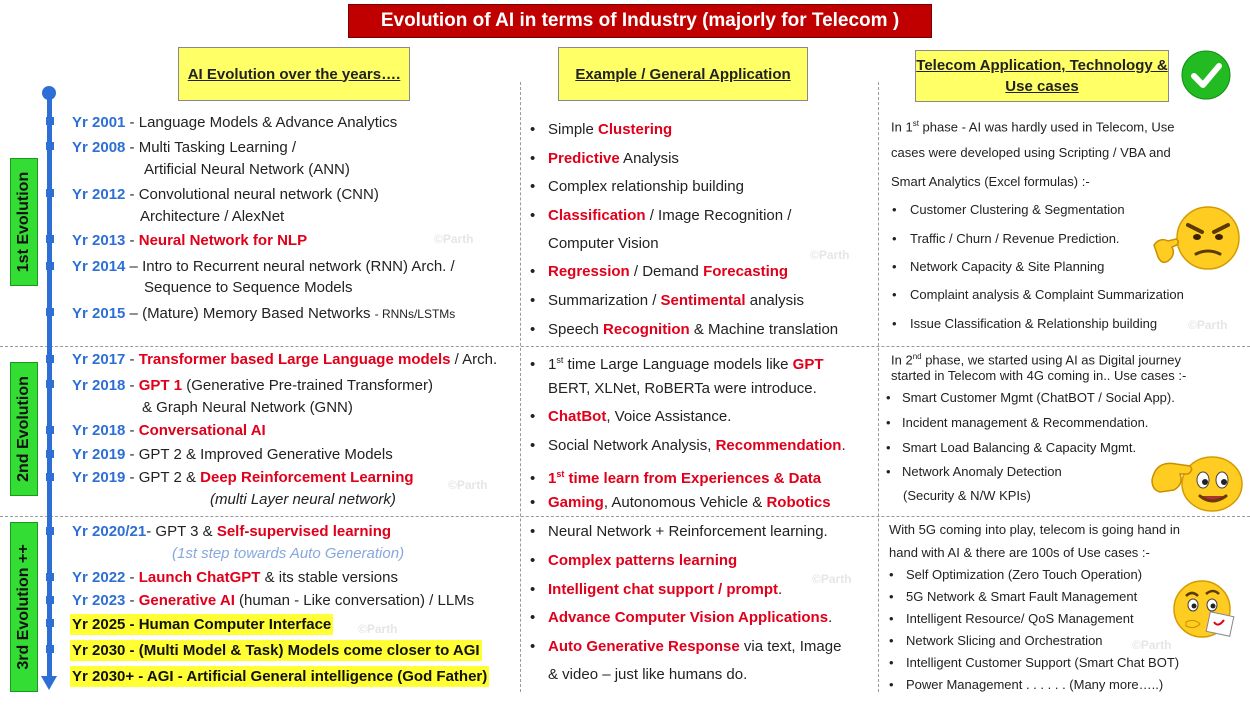 This screenshot has height=708, width=1250. I want to click on timeline-entry: Yr 2018 - Conversational AI, so click(169, 430).